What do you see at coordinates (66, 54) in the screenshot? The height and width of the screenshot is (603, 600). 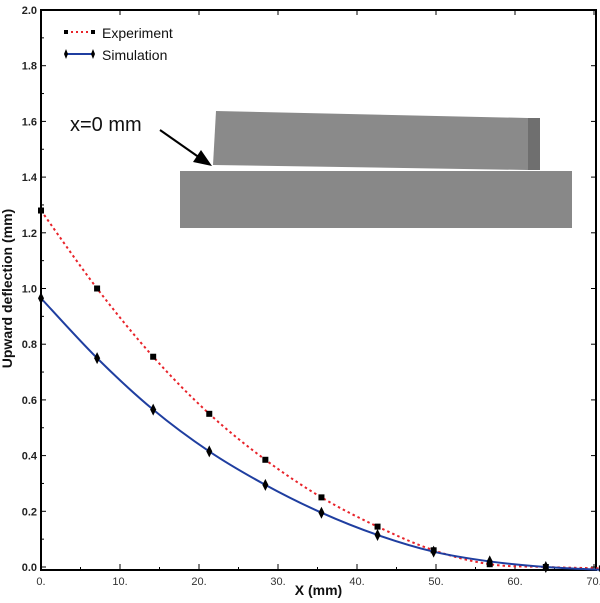 I see `legend-marker-simulation` at bounding box center [66, 54].